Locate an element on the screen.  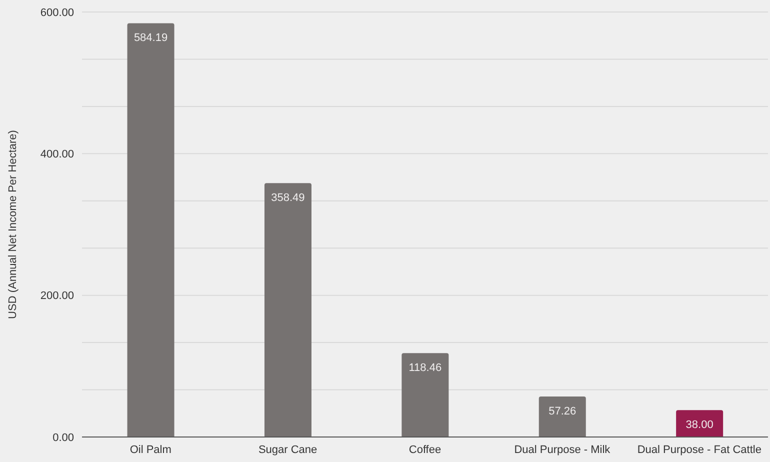
x-tick-label: Coffee is located at coordinates (425, 450).